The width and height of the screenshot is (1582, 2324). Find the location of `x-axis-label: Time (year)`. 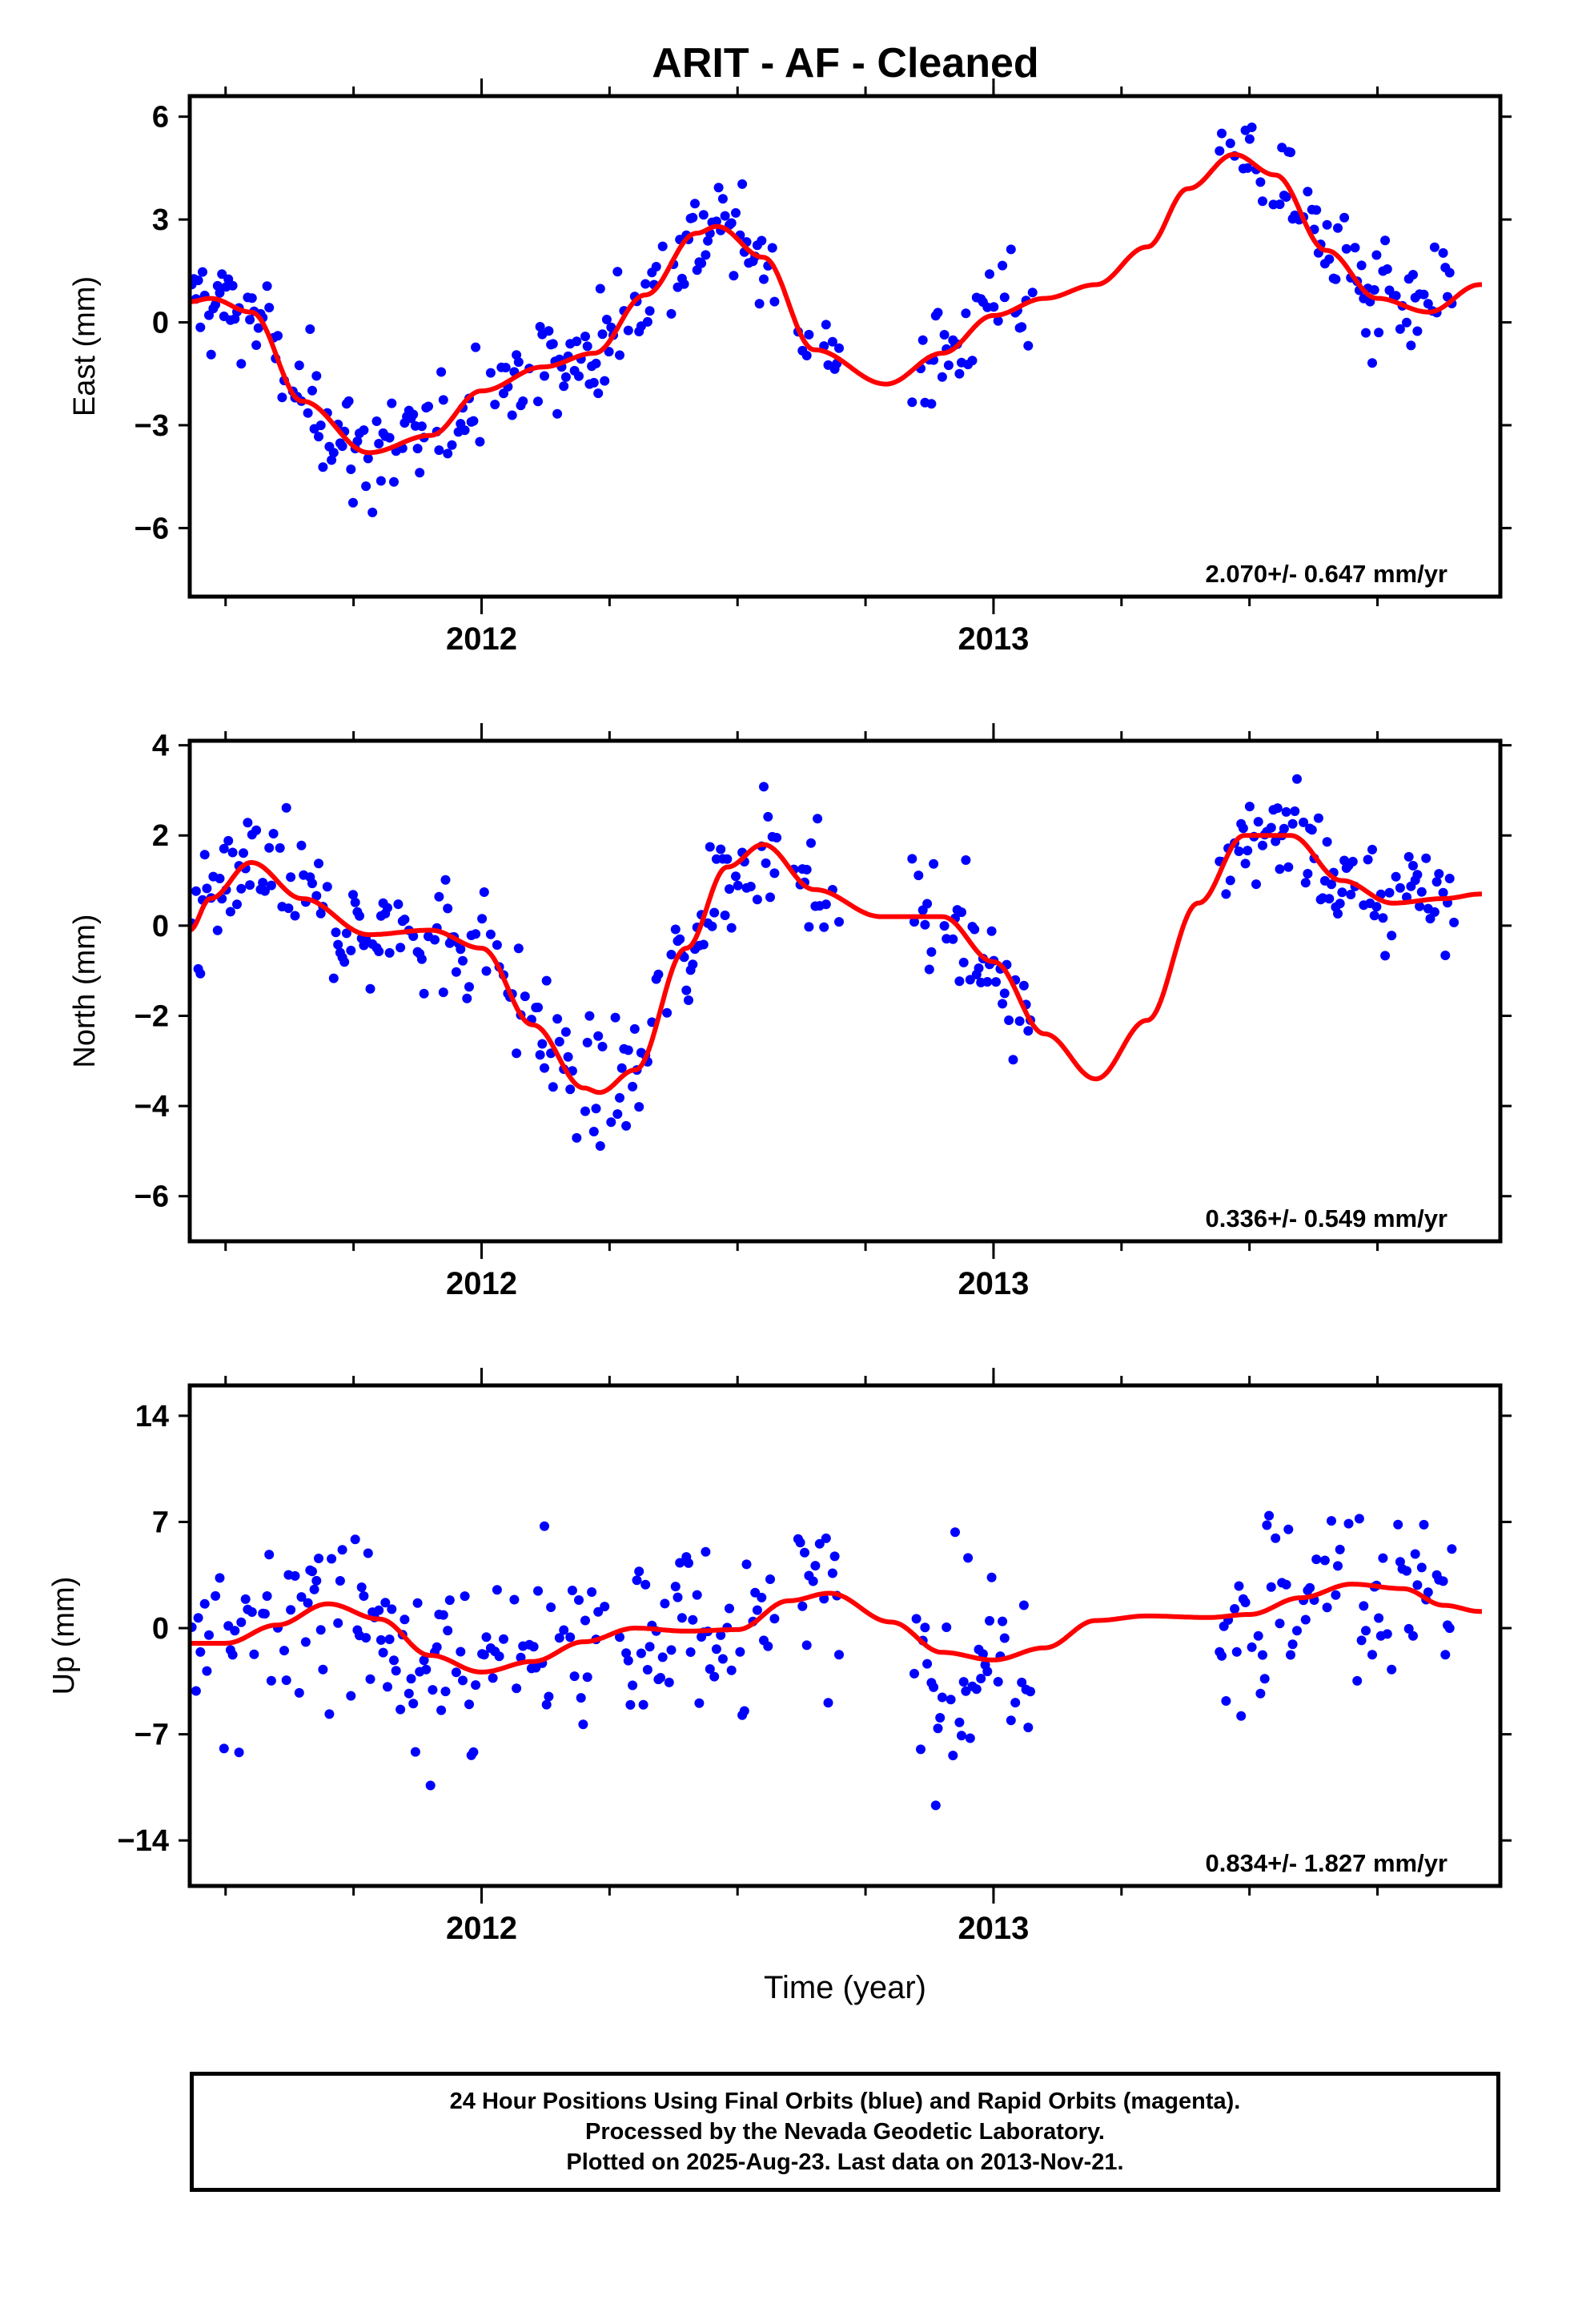

x-axis-label: Time (year) is located at coordinates (845, 1988).